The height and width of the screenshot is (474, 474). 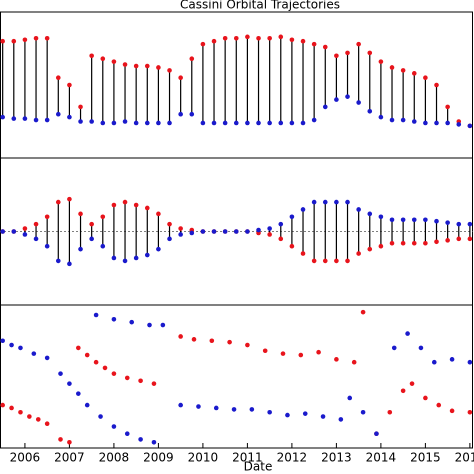 I want to click on x-tick-label: 2013, so click(x=336, y=458).